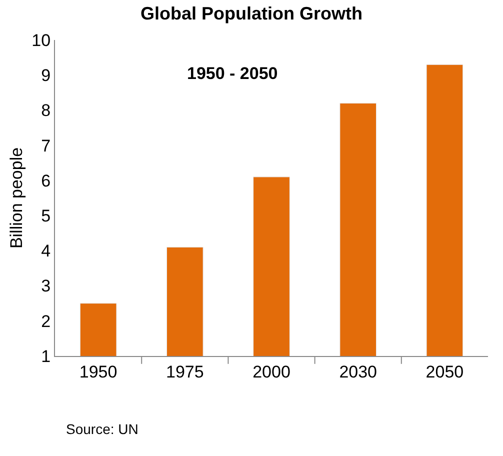 The image size is (503, 456). Describe the element at coordinates (46, 216) in the screenshot. I see `y-tick-label: 5` at that location.